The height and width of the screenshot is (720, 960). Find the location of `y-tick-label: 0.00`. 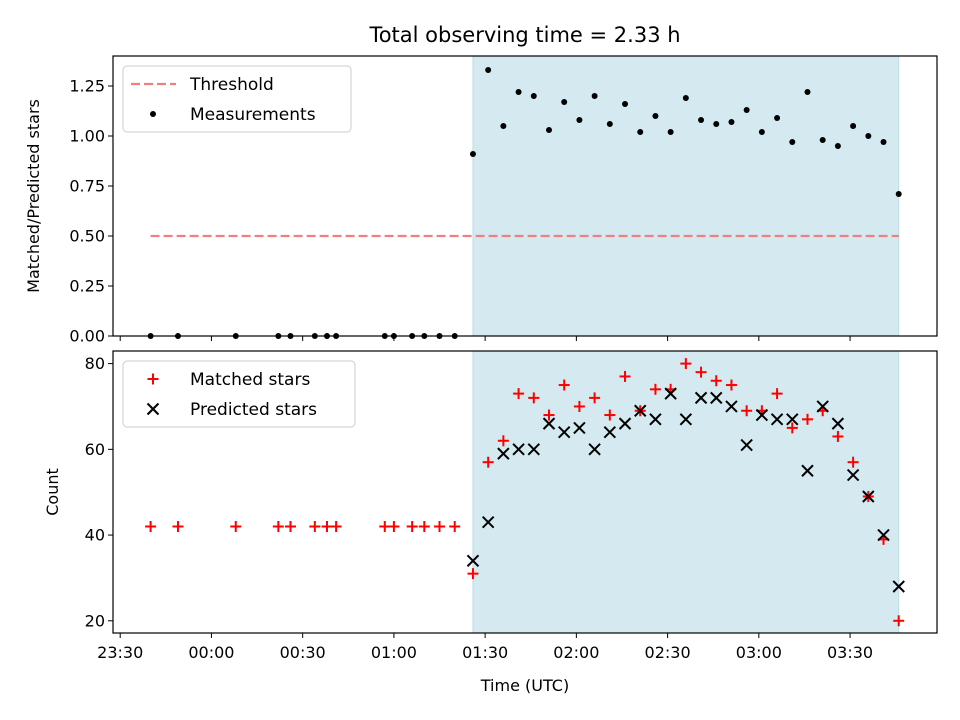

y-tick-label: 0.00 is located at coordinates (87, 336).